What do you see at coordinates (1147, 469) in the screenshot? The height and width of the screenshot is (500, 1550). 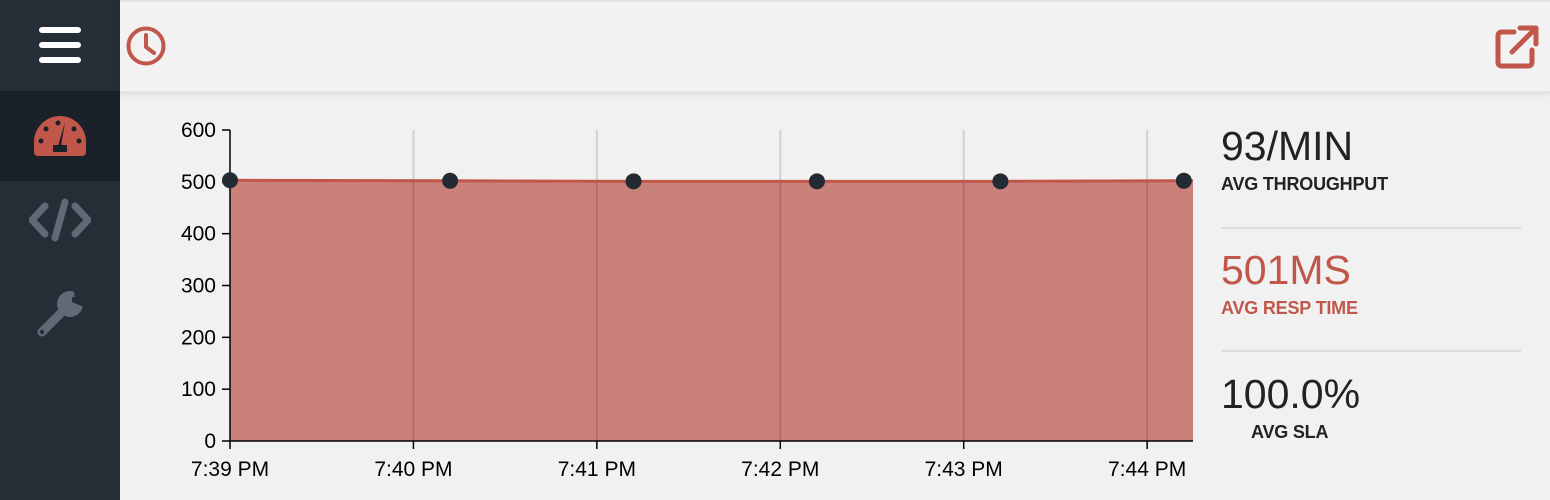 I see `x-tick-label: 7:44 PM` at bounding box center [1147, 469].